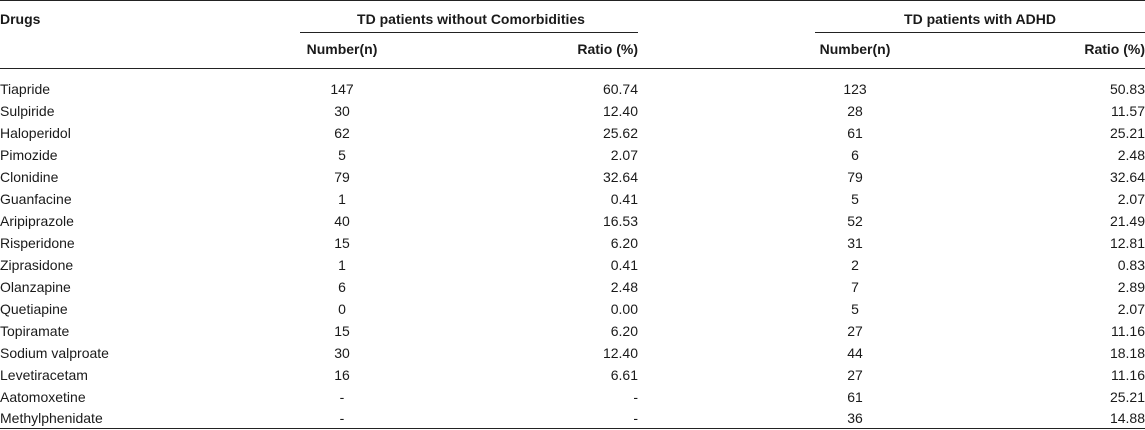  What do you see at coordinates (1131, 199) in the screenshot?
I see `group2-ratio: 2.07` at bounding box center [1131, 199].